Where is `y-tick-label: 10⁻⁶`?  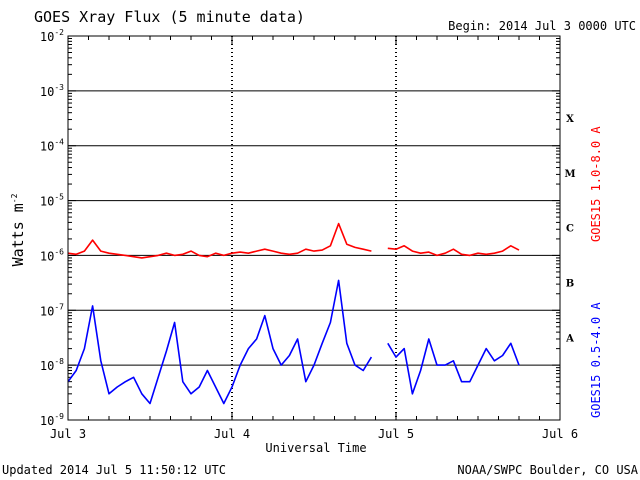
y-tick-label: 10⁻⁶ is located at coordinates (52, 255).